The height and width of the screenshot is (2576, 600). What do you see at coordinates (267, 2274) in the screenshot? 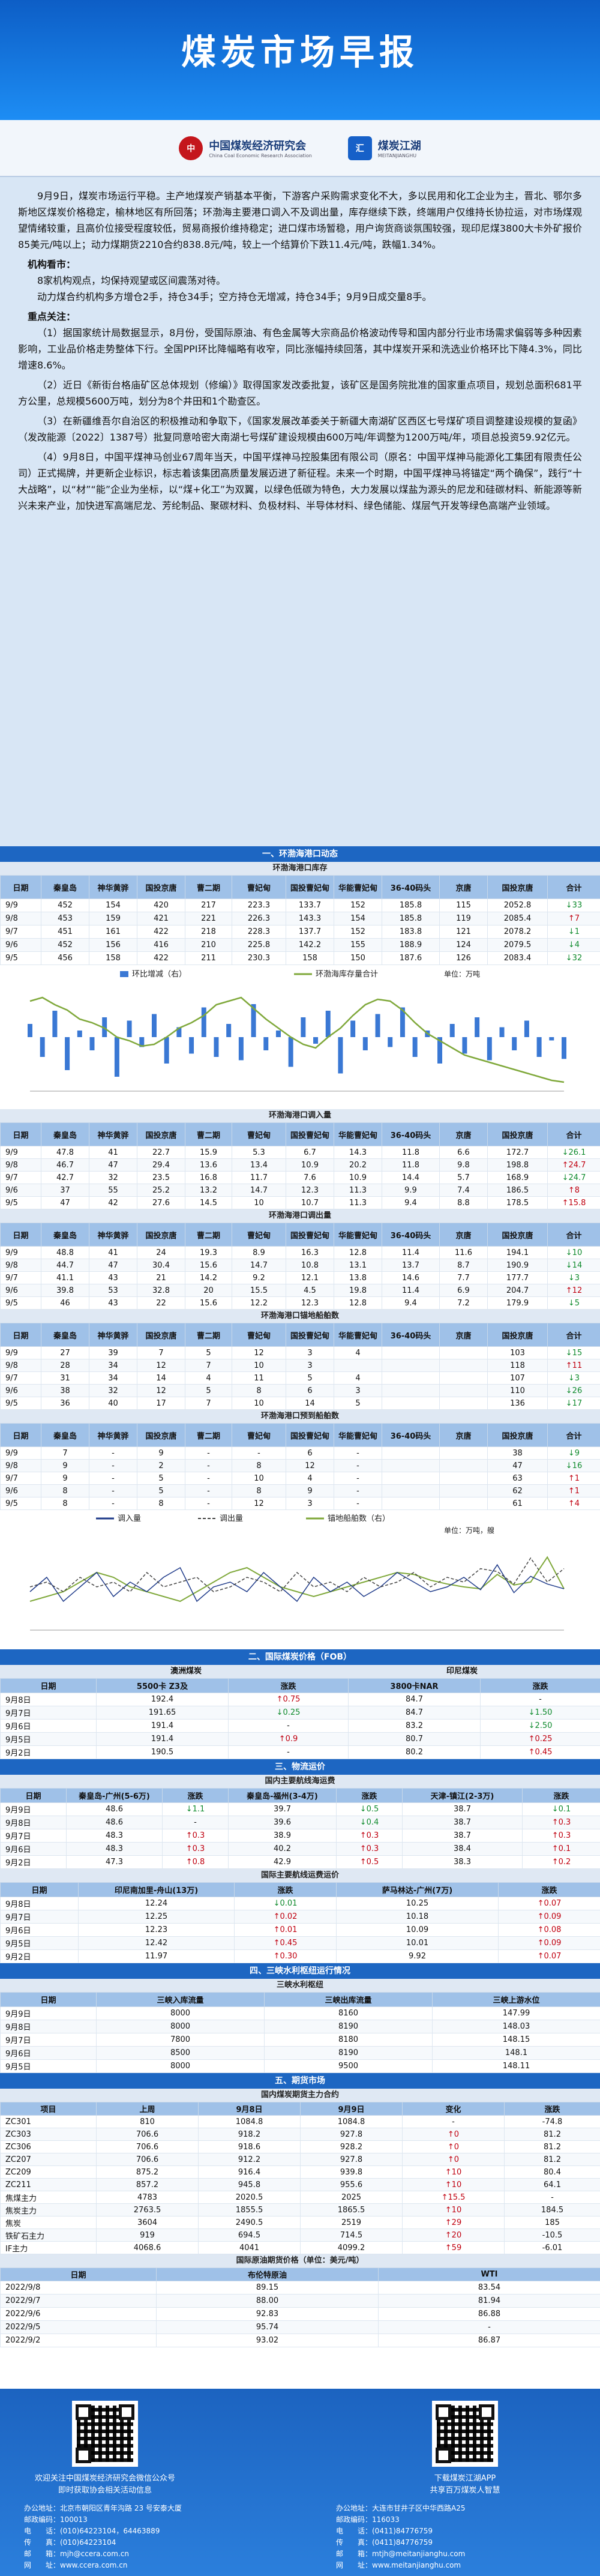
I see `column-header: 布伦特原油` at bounding box center [267, 2274].